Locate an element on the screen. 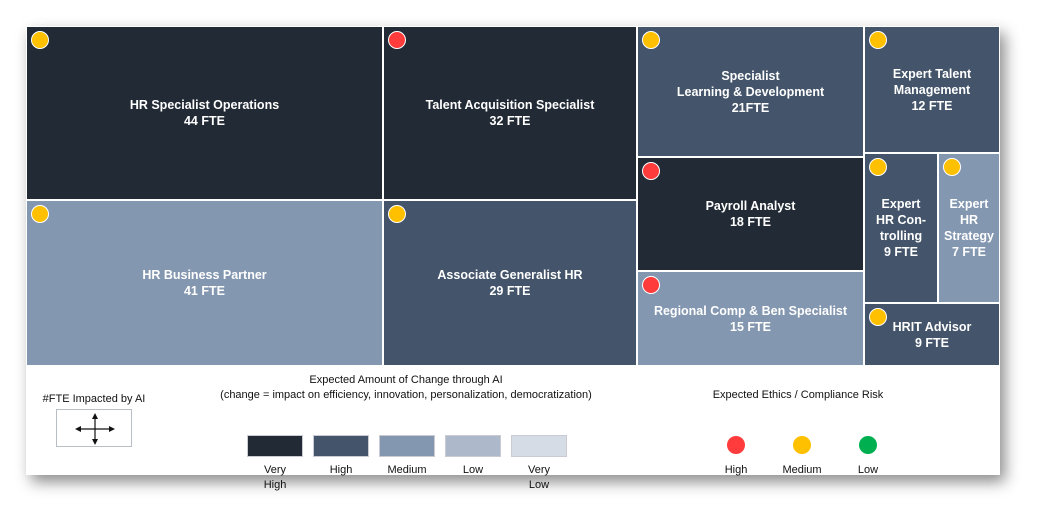 The height and width of the screenshot is (531, 1056). tile-expert-hr-strategy: Expert HR Strategy 7 FTE is located at coordinates (969, 228).